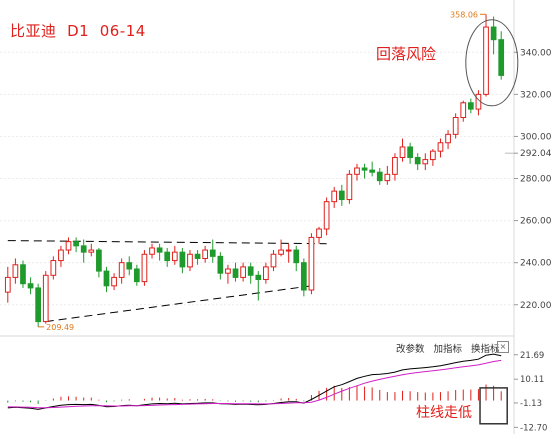  I want to click on resistance-trendline, so click(167, 242).